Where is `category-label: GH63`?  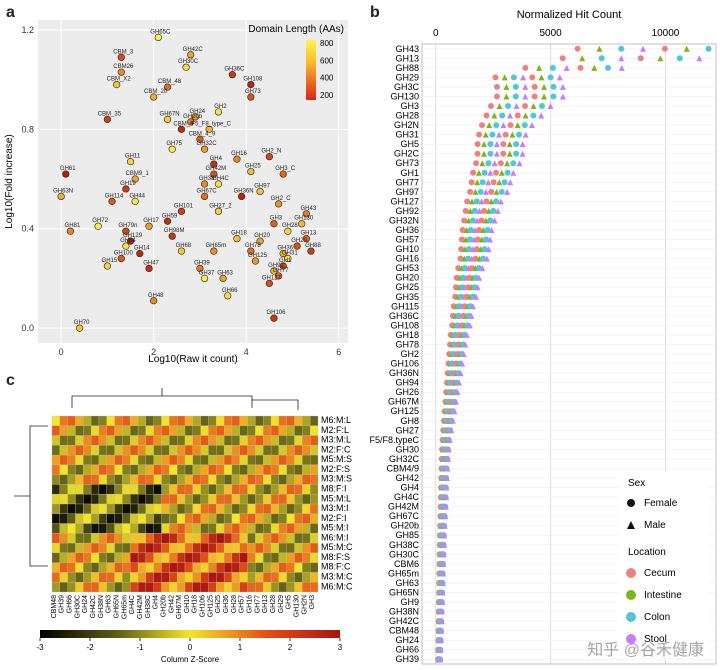 category-label: GH63 is located at coordinates (407, 583).